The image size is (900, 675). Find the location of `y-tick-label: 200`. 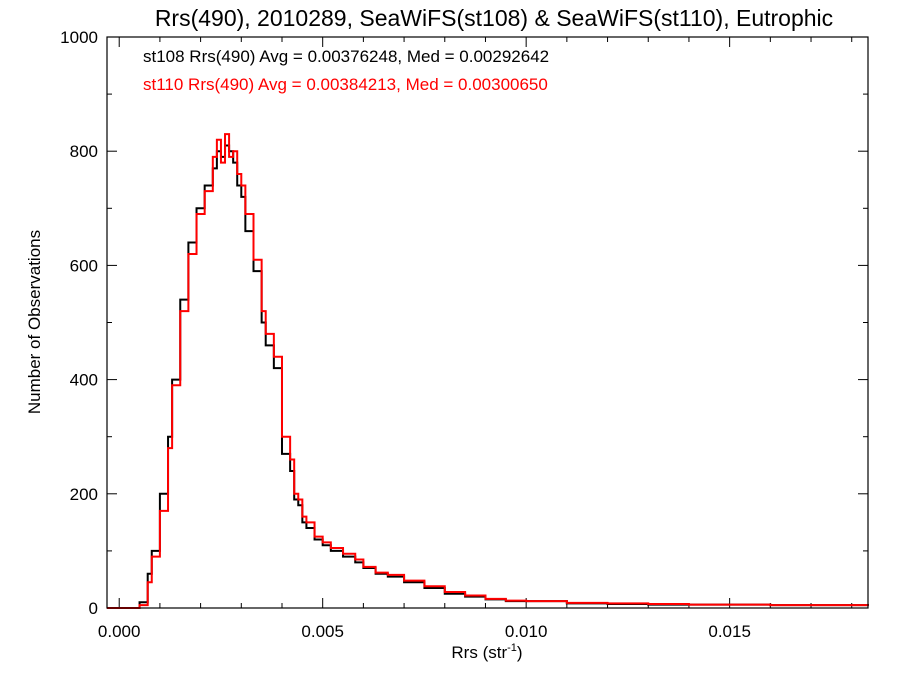

y-tick-label: 200 is located at coordinates (84, 494).